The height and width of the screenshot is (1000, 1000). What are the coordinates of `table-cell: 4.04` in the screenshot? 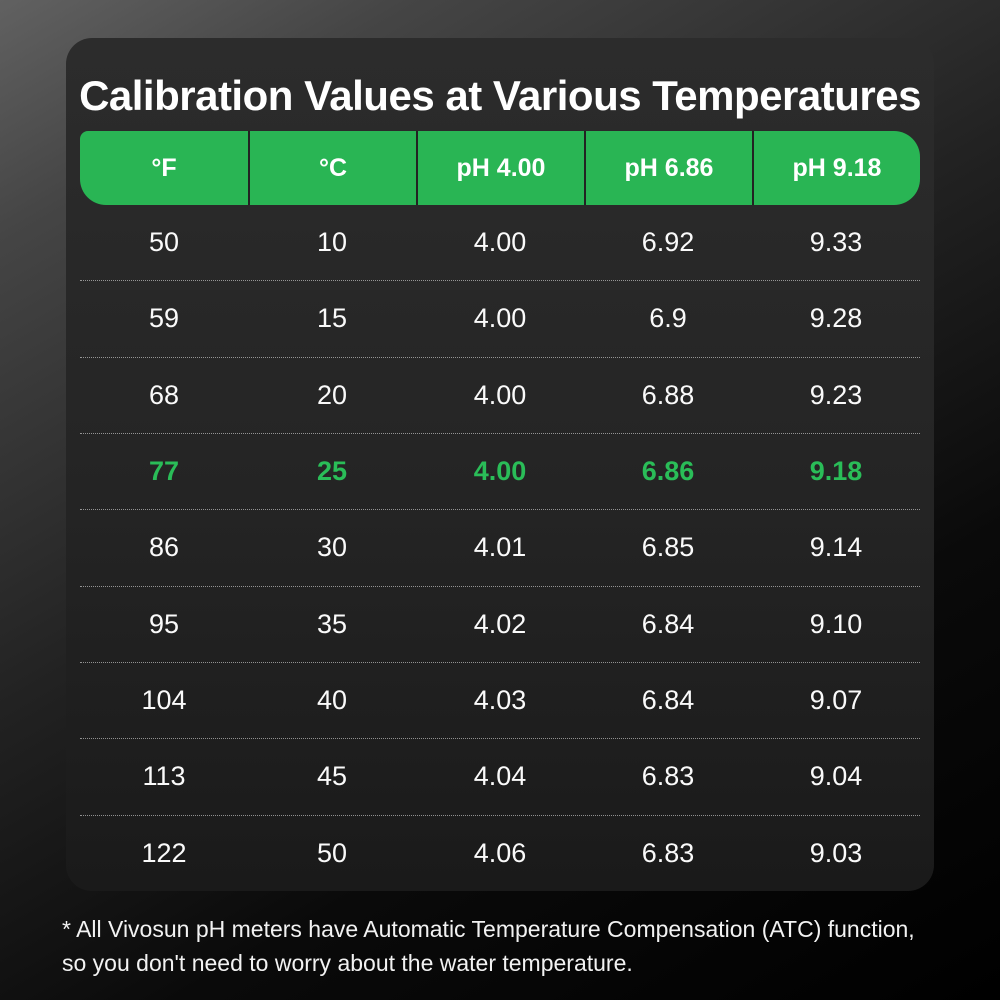 It's located at (500, 776).